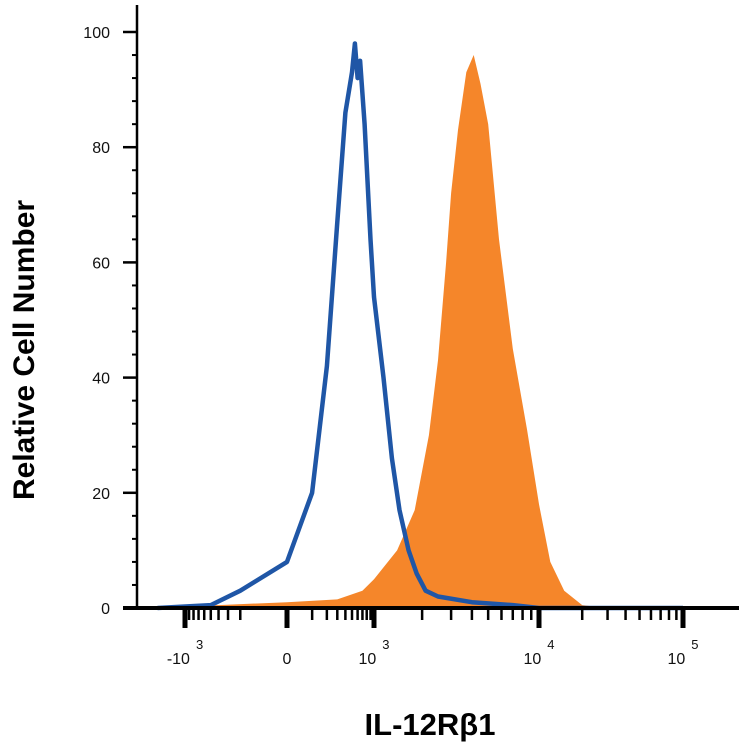 The image size is (742, 746). Describe the element at coordinates (373, 652) in the screenshot. I see `x-tick-label: 10³` at that location.